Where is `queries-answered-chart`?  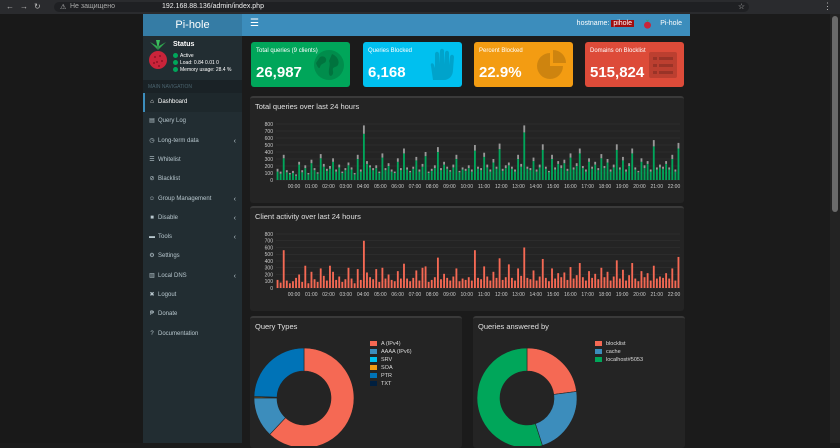 queries-answered-chart is located at coordinates (579, 382).